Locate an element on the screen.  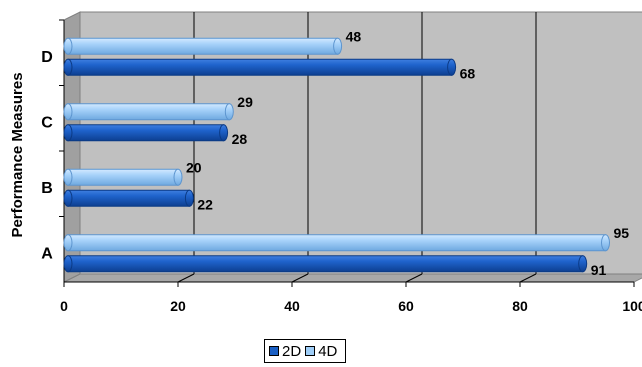
bar-2d-b is located at coordinates (128, 198).